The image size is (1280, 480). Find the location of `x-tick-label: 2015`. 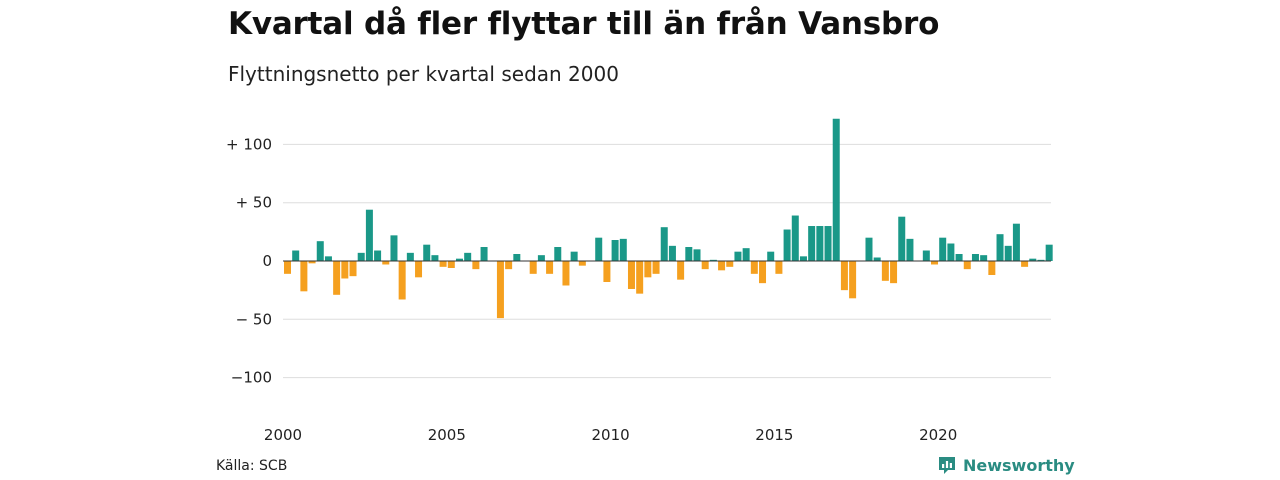

x-tick-label: 2015 is located at coordinates (774, 435).